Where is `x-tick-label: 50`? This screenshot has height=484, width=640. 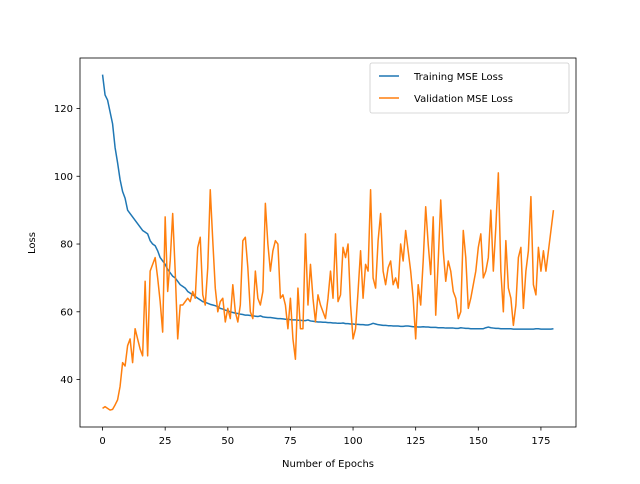
x-tick-label: 50 is located at coordinates (227, 441).